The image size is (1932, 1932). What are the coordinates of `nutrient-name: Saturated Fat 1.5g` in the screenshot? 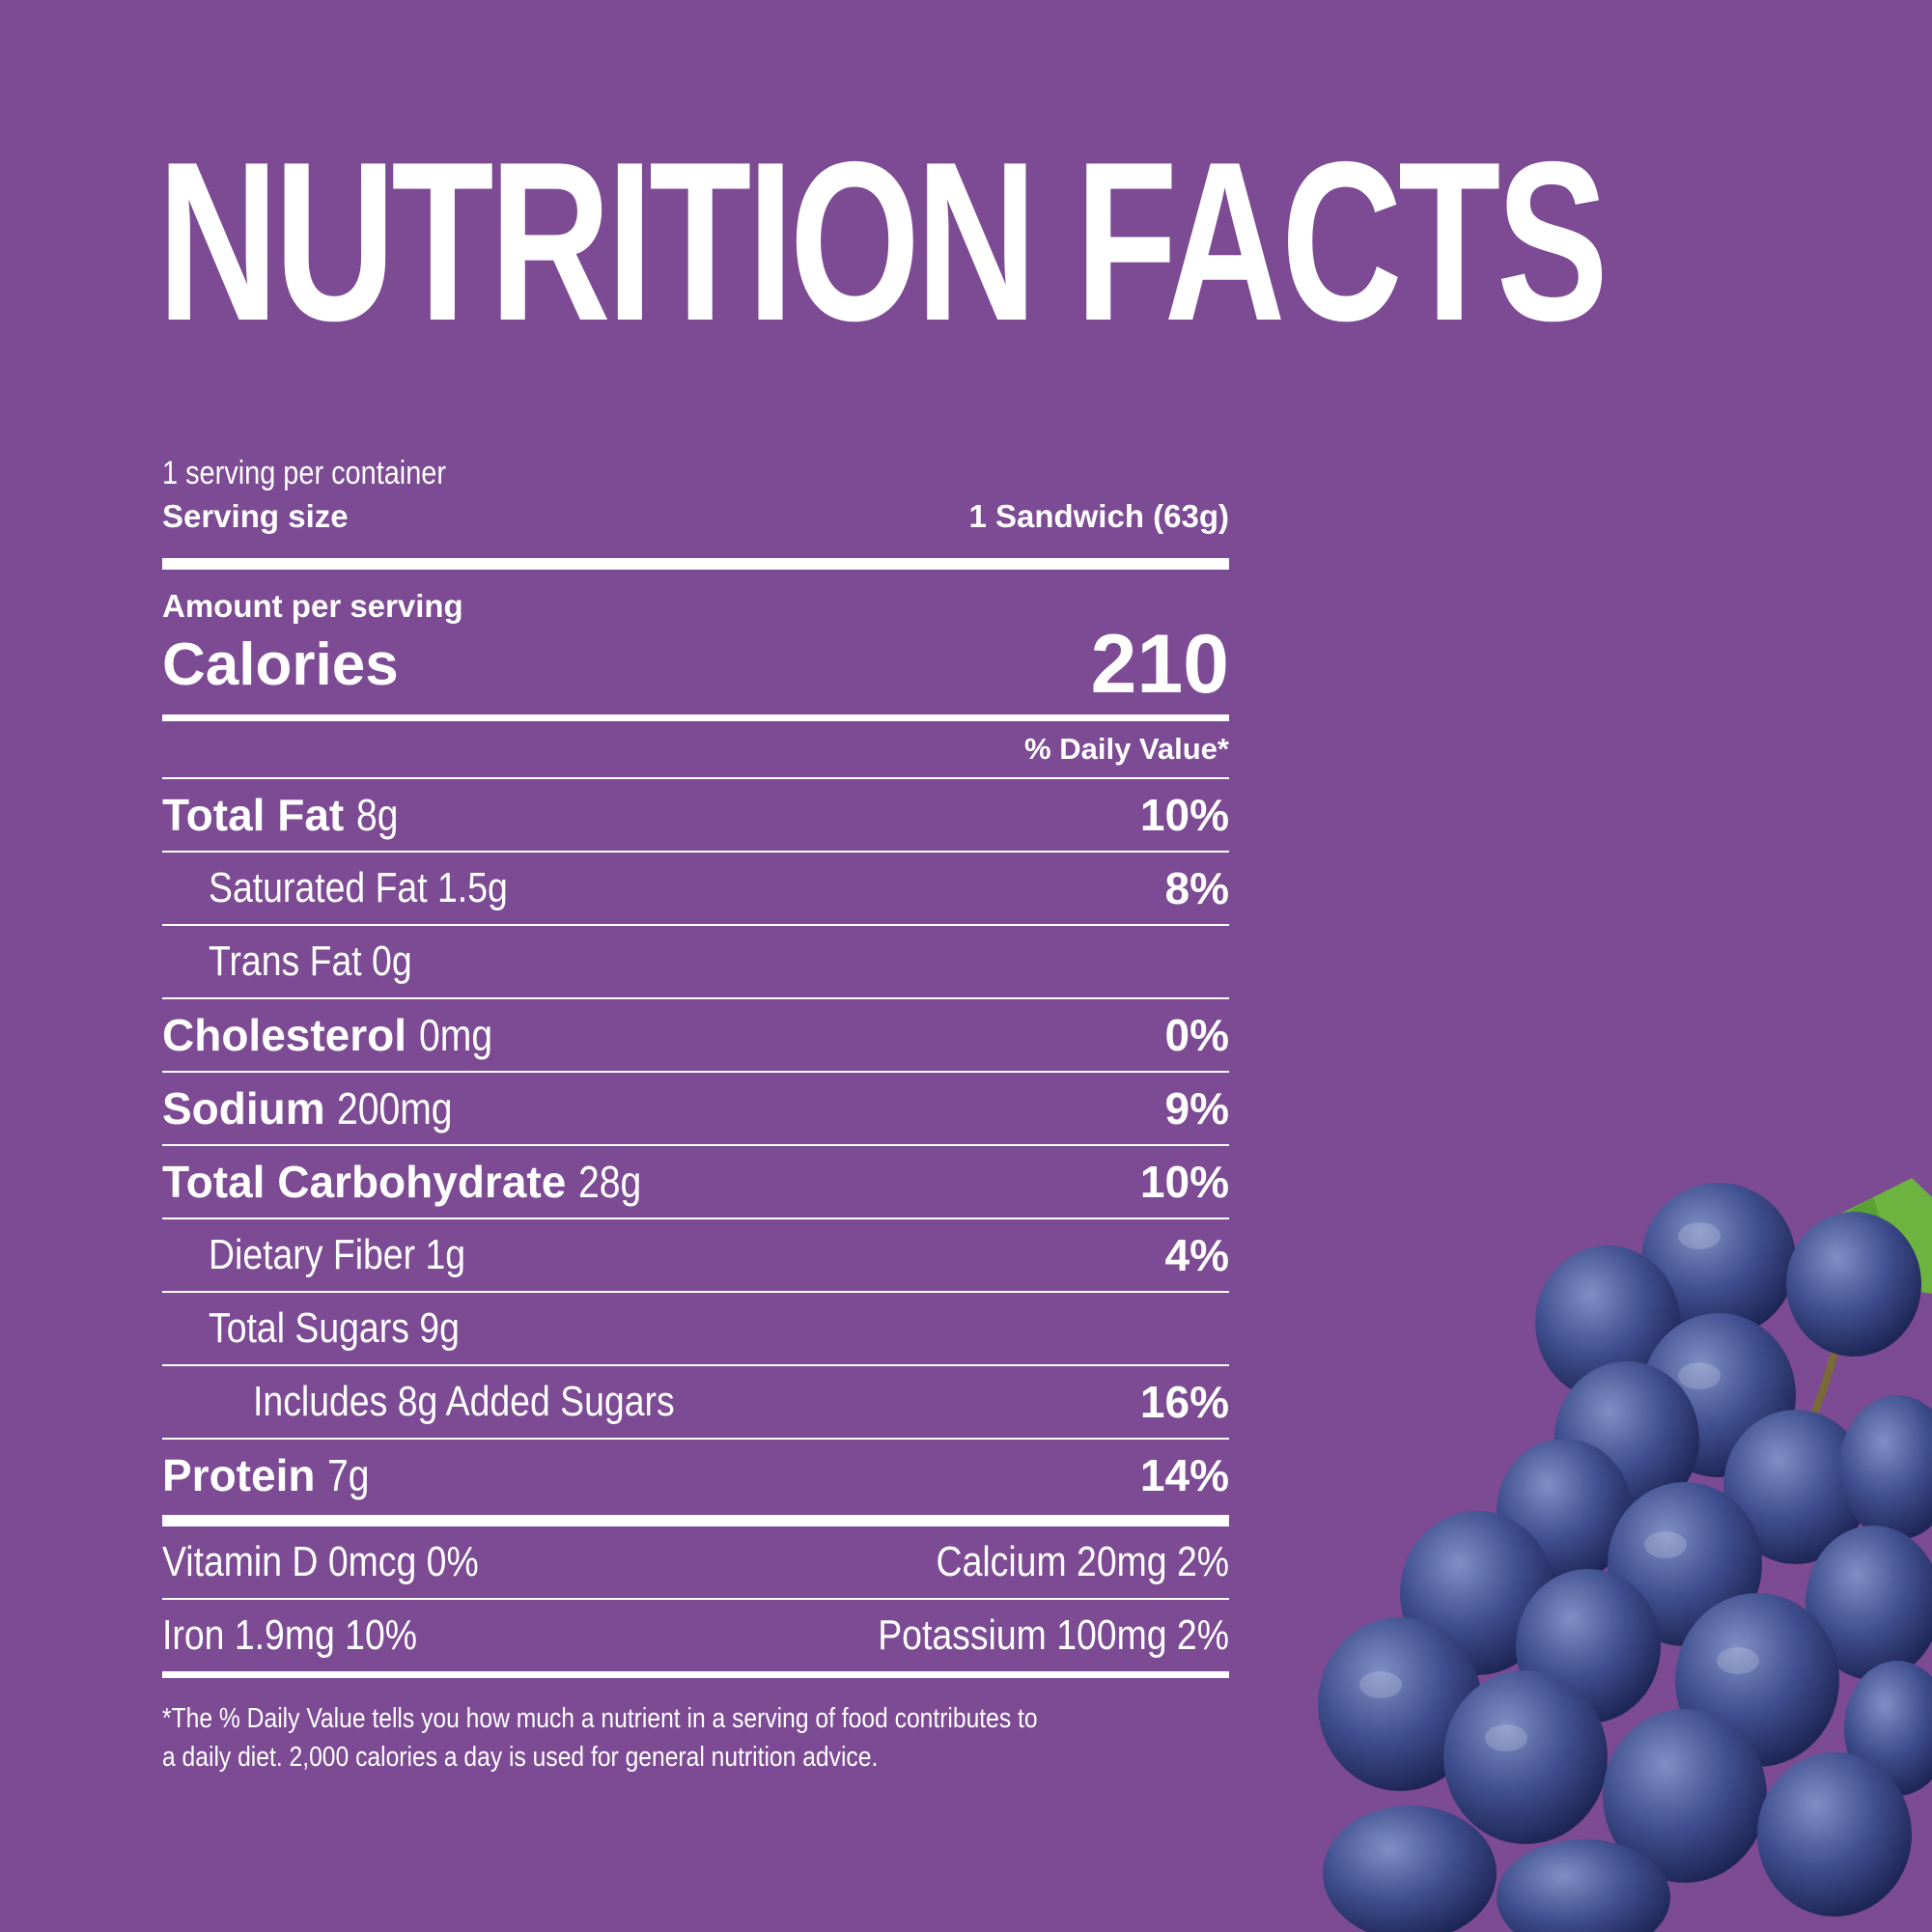 It's located at (359, 888).